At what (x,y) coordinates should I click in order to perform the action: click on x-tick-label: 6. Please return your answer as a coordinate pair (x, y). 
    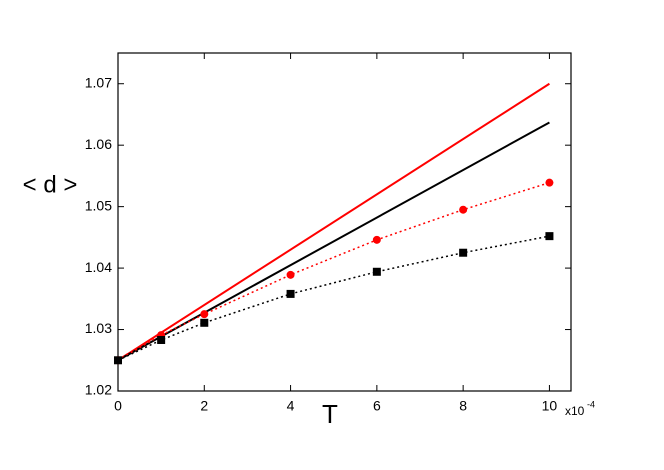
    Looking at the image, I should click on (377, 406).